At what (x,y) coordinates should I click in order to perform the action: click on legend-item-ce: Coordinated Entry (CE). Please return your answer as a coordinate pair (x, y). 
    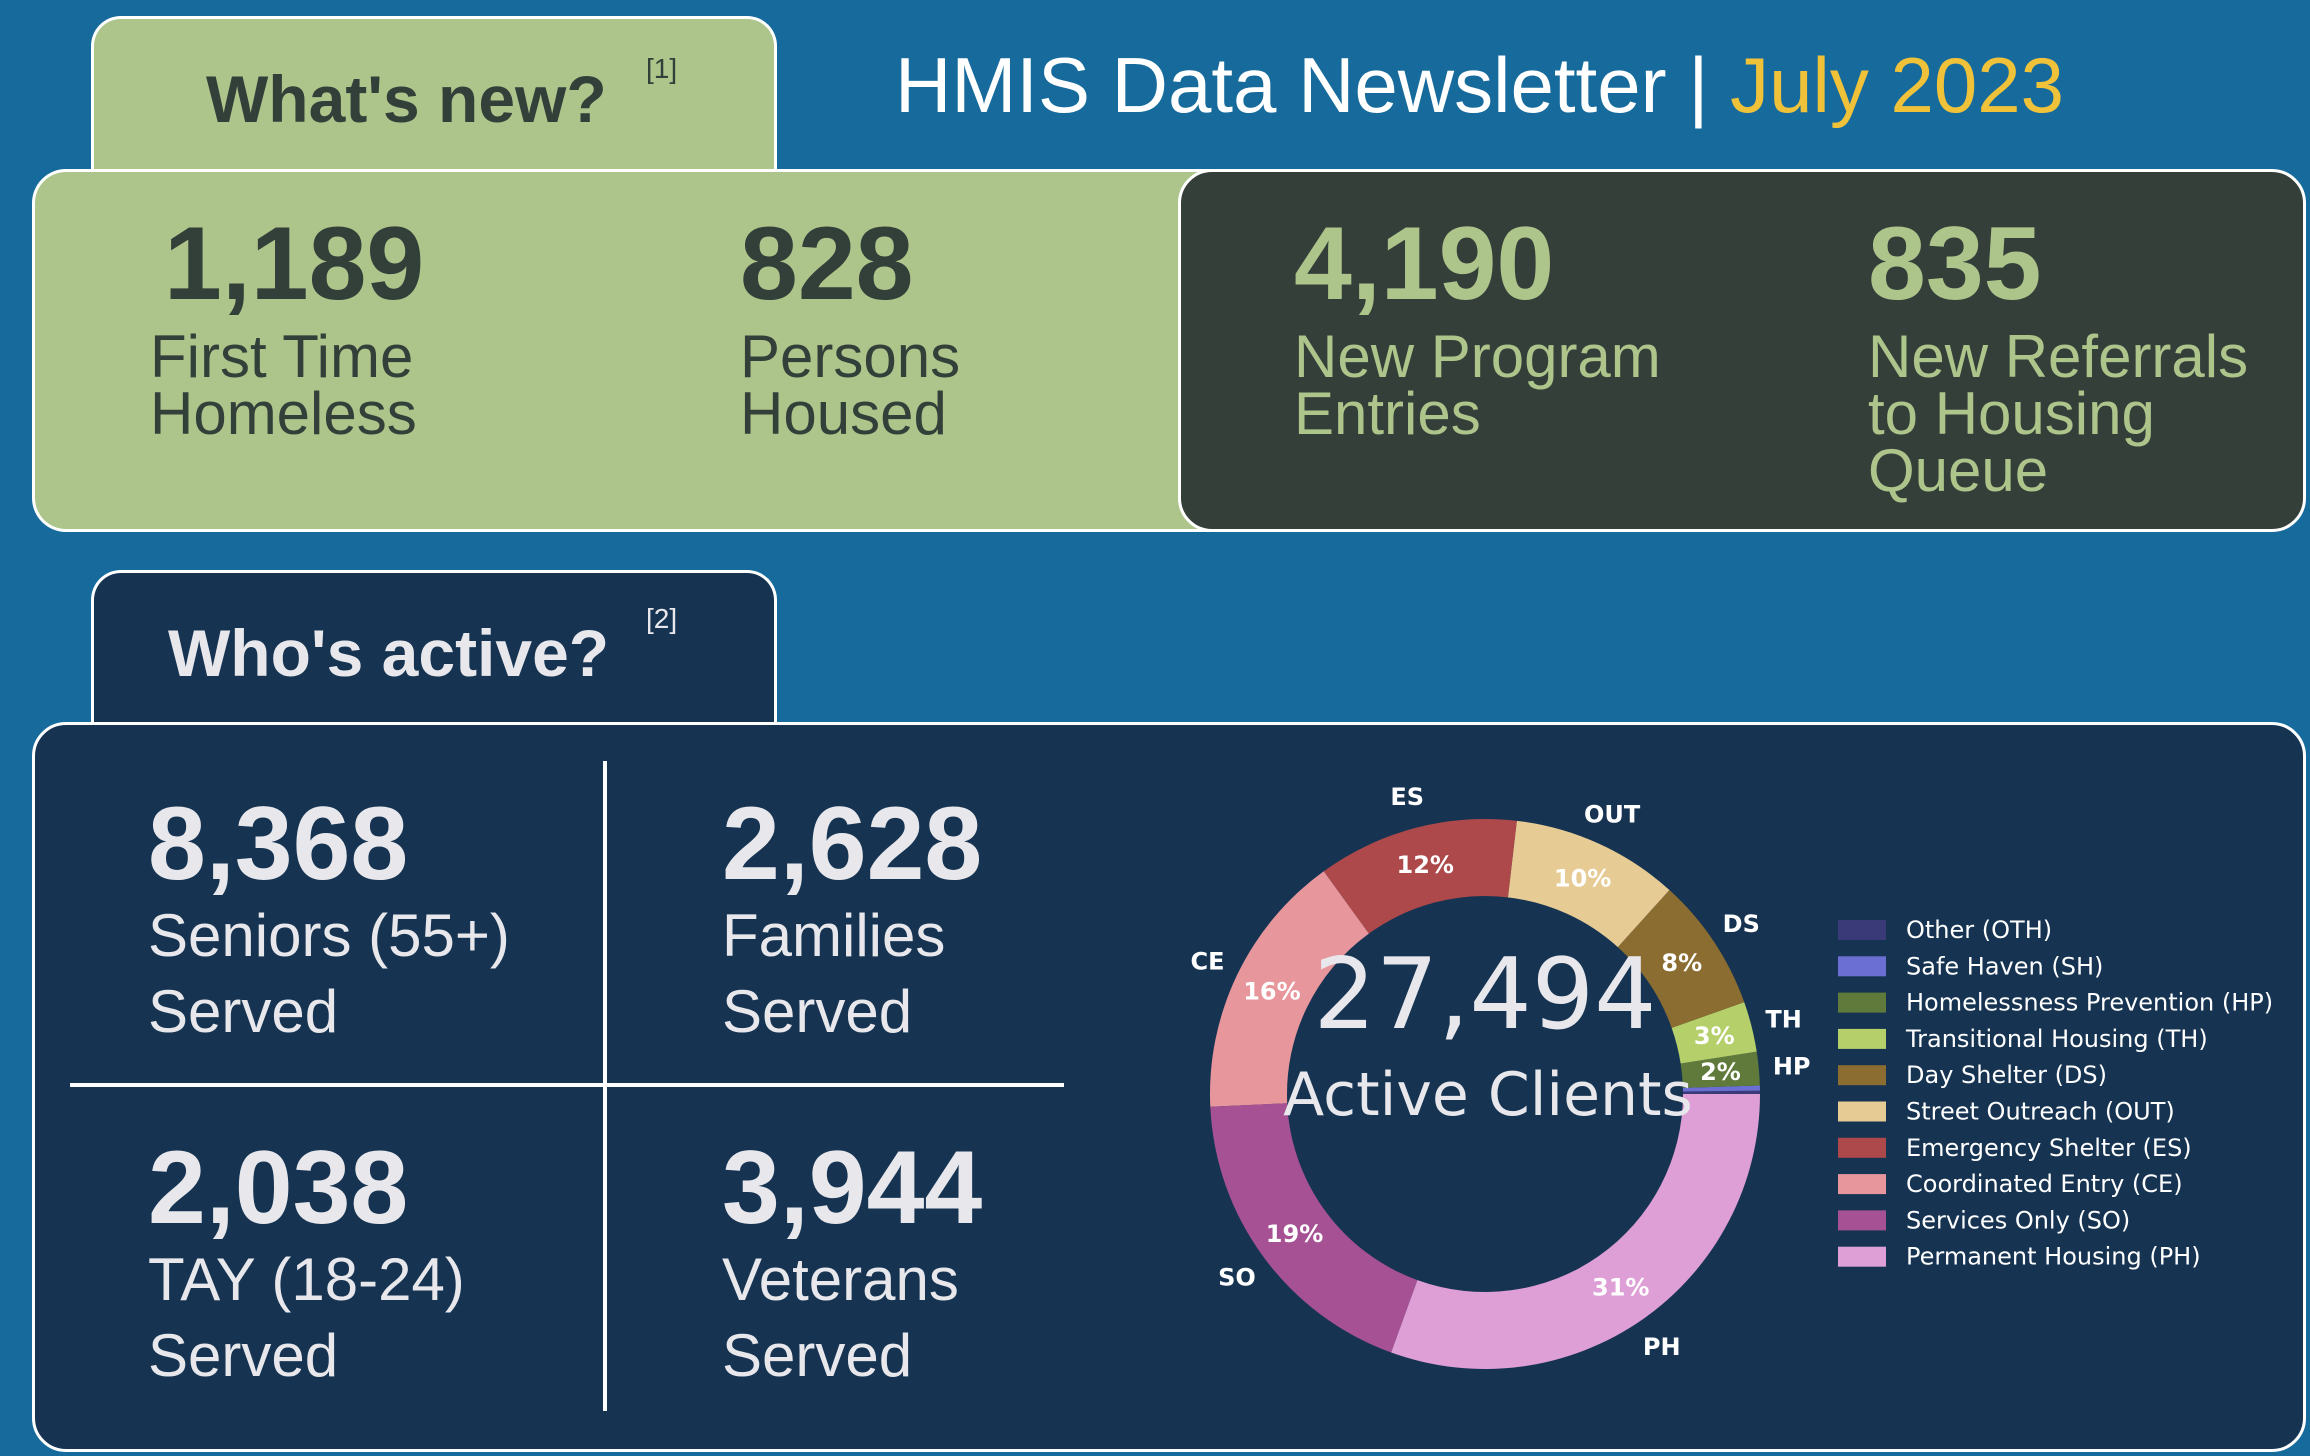
    Looking at the image, I should click on (2044, 1184).